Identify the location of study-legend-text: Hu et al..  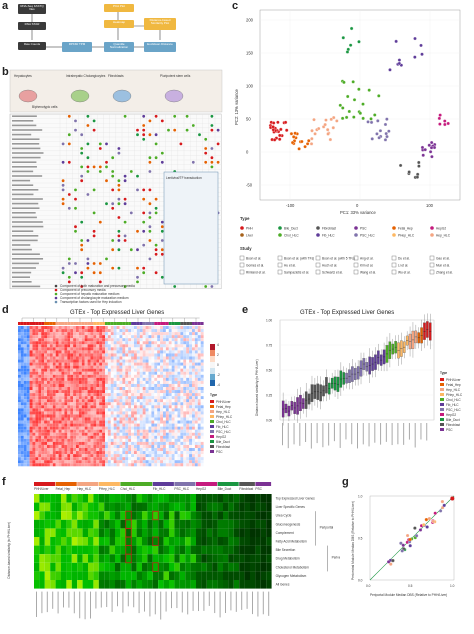
(290, 266).